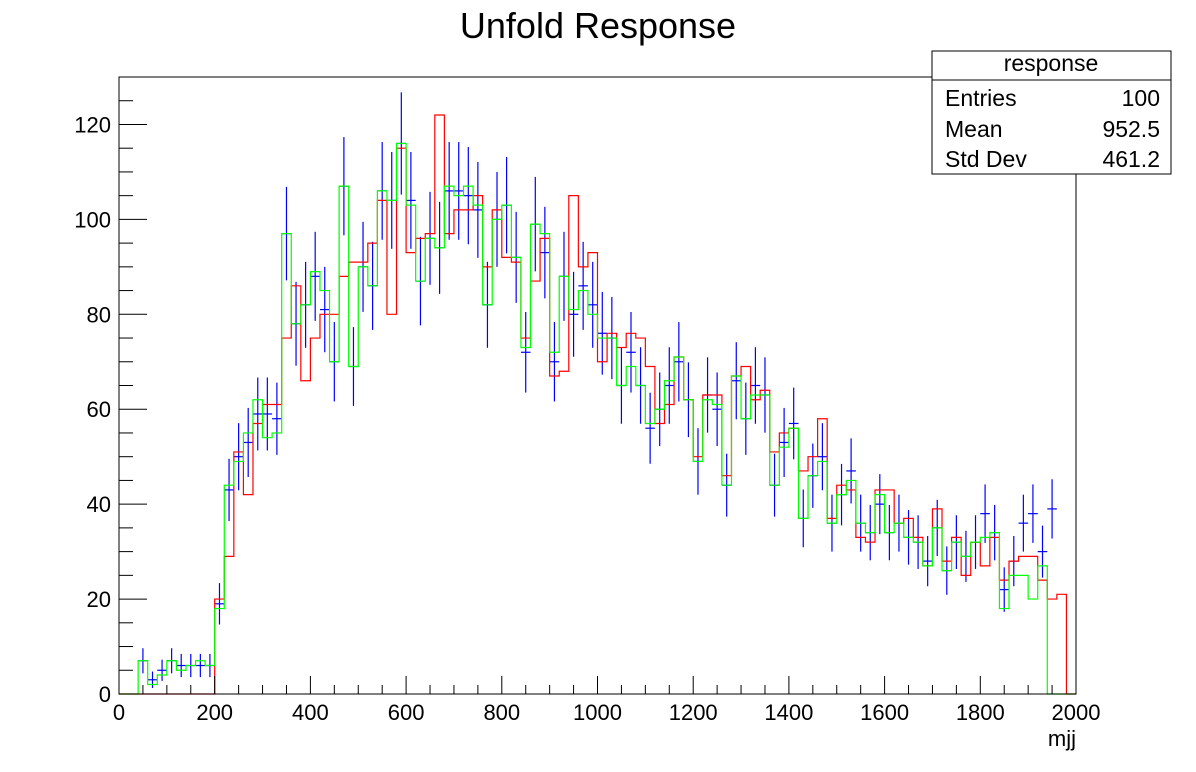 The width and height of the screenshot is (1196, 772). What do you see at coordinates (1062, 738) in the screenshot?
I see `x-axis-label: mjj` at bounding box center [1062, 738].